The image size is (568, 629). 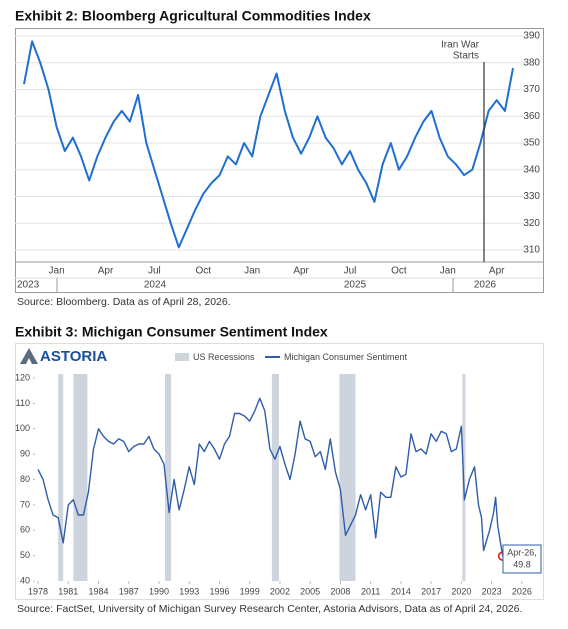 I want to click on year-label: 2025, so click(x=355, y=285).